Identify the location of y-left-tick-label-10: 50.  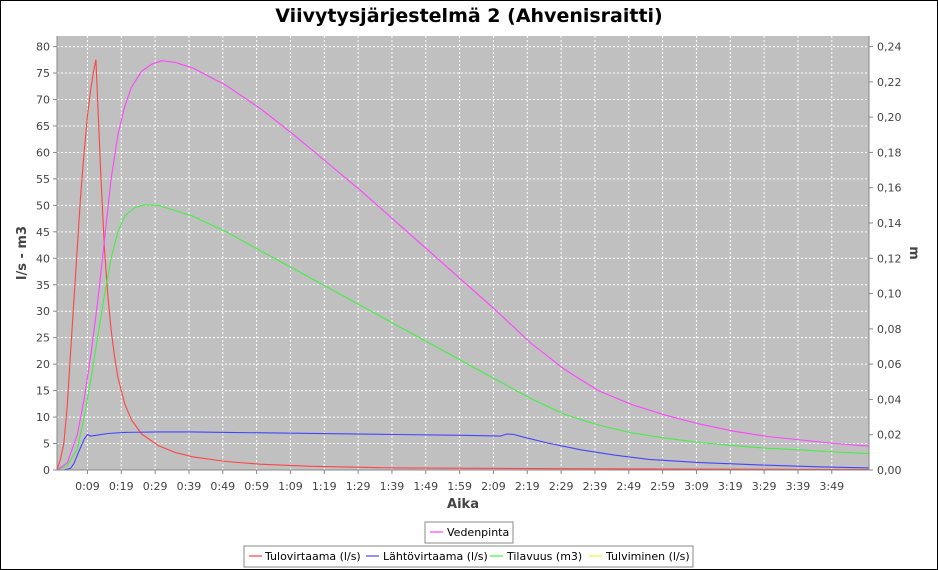
(43, 205).